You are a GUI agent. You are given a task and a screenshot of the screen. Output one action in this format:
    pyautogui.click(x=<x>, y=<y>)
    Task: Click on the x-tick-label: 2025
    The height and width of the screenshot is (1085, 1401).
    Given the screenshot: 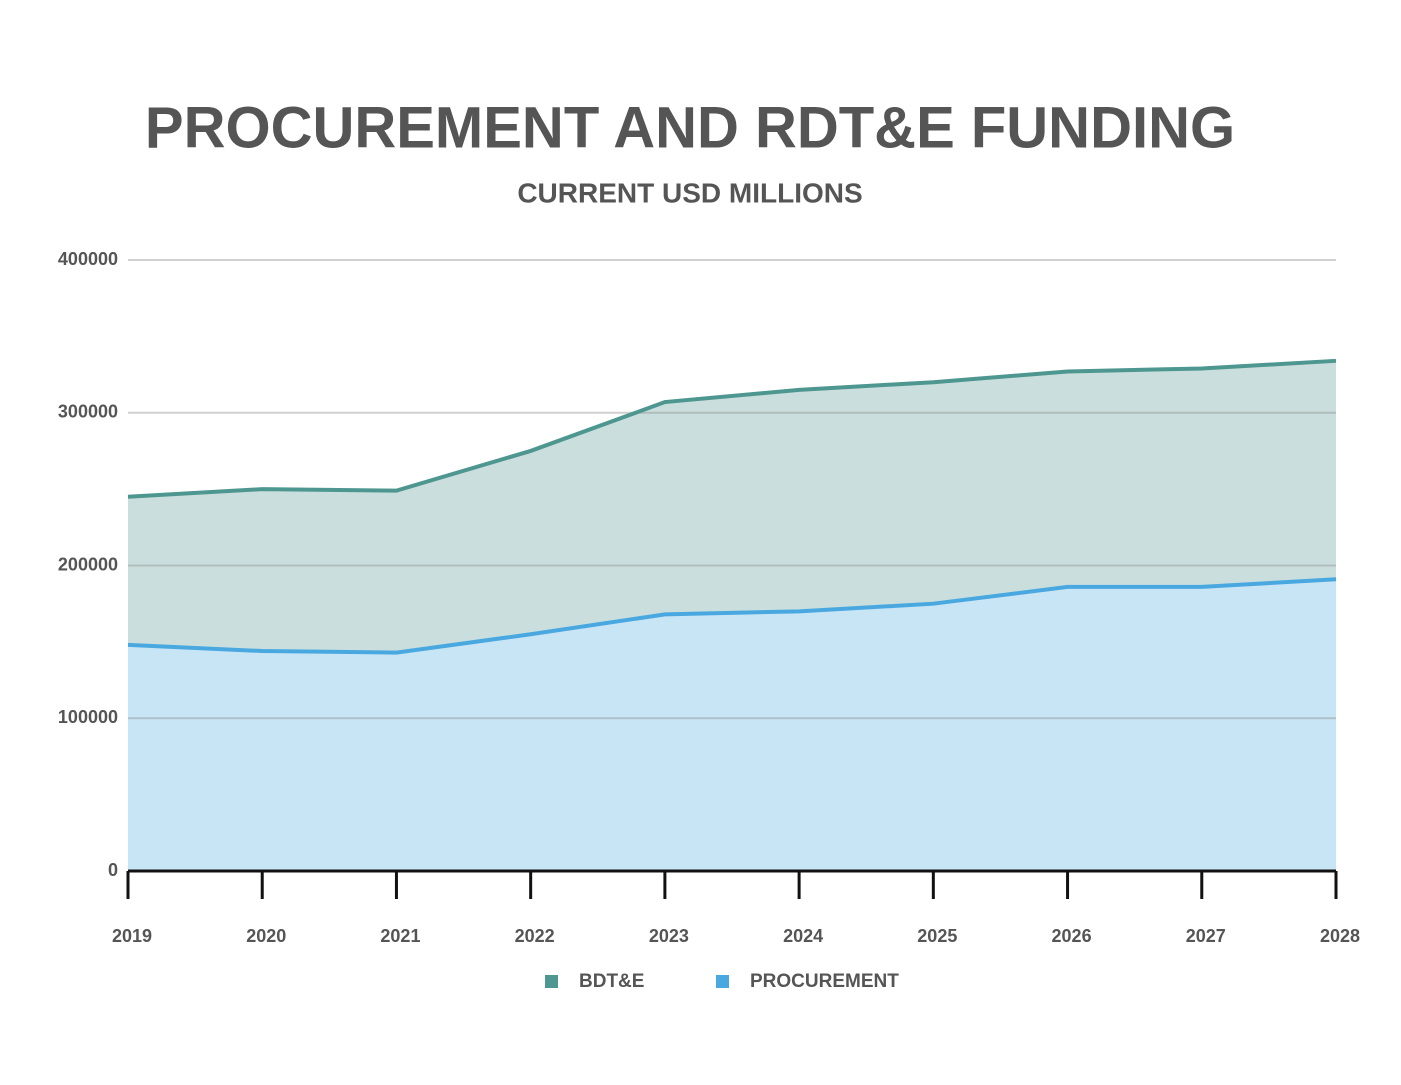 What is the action you would take?
    pyautogui.click(x=937, y=936)
    